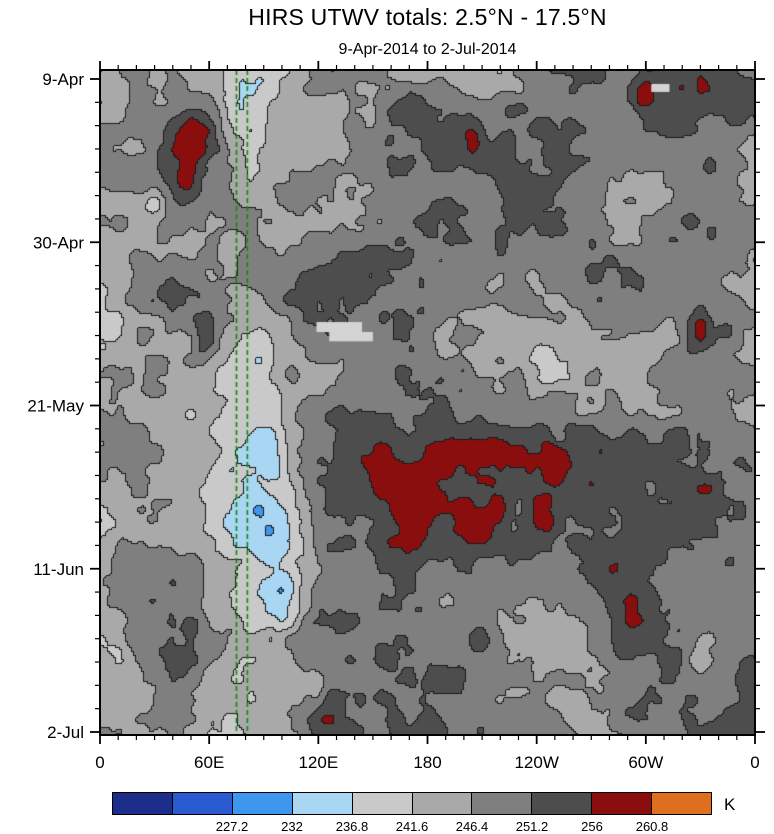 This screenshot has width=774, height=834. Describe the element at coordinates (532, 826) in the screenshot. I see `colorbar-tick-label: 251.2` at that location.